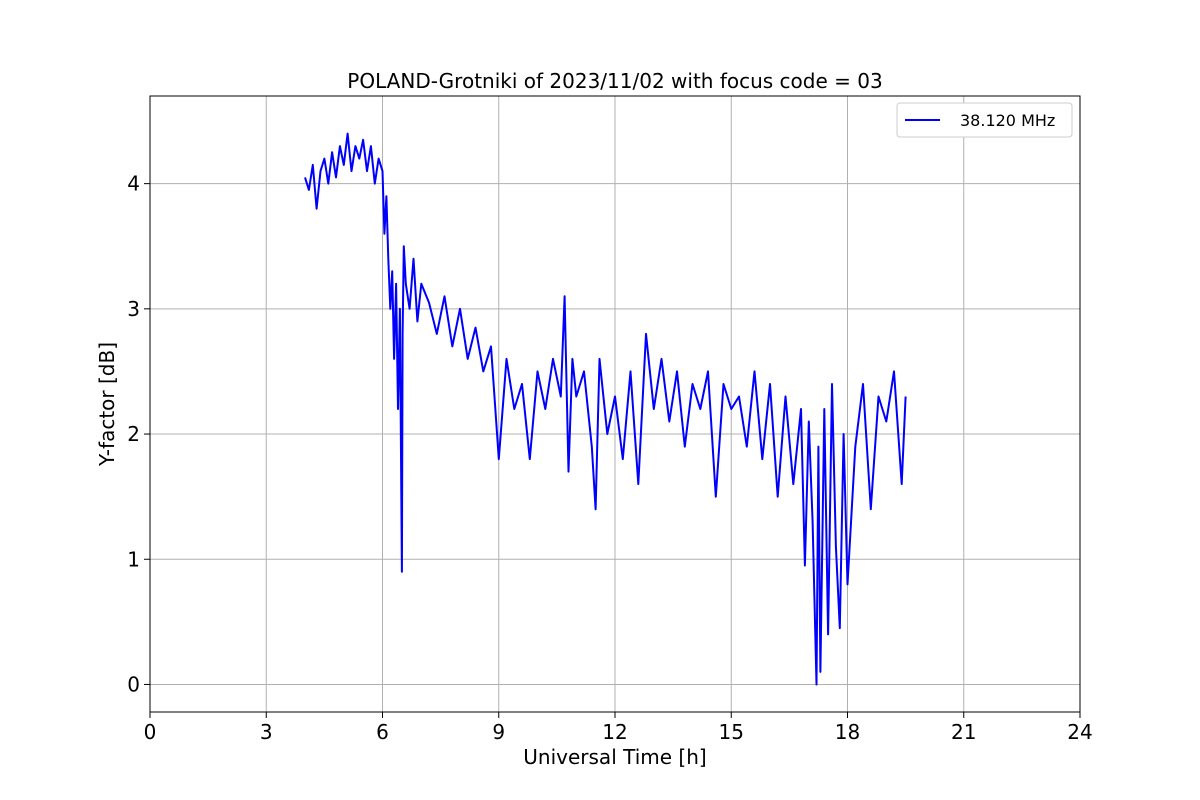 The image size is (1200, 800). I want to click on x-axis-label: Universal Time [h], so click(614, 757).